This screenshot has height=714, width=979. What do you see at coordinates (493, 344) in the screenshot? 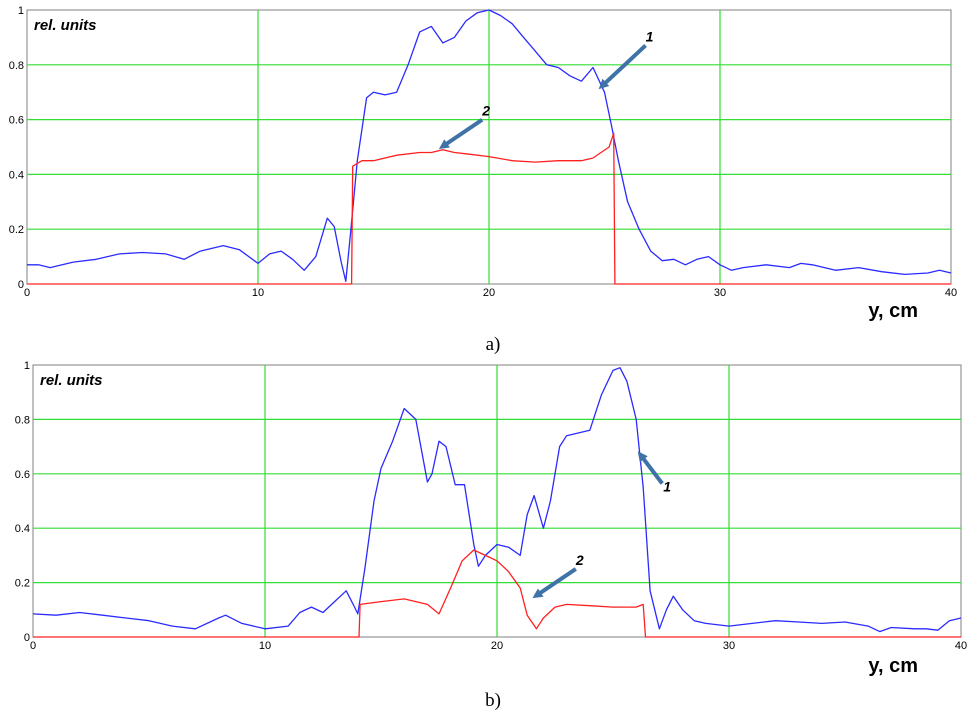
I see `panel-caption: a)` at bounding box center [493, 344].